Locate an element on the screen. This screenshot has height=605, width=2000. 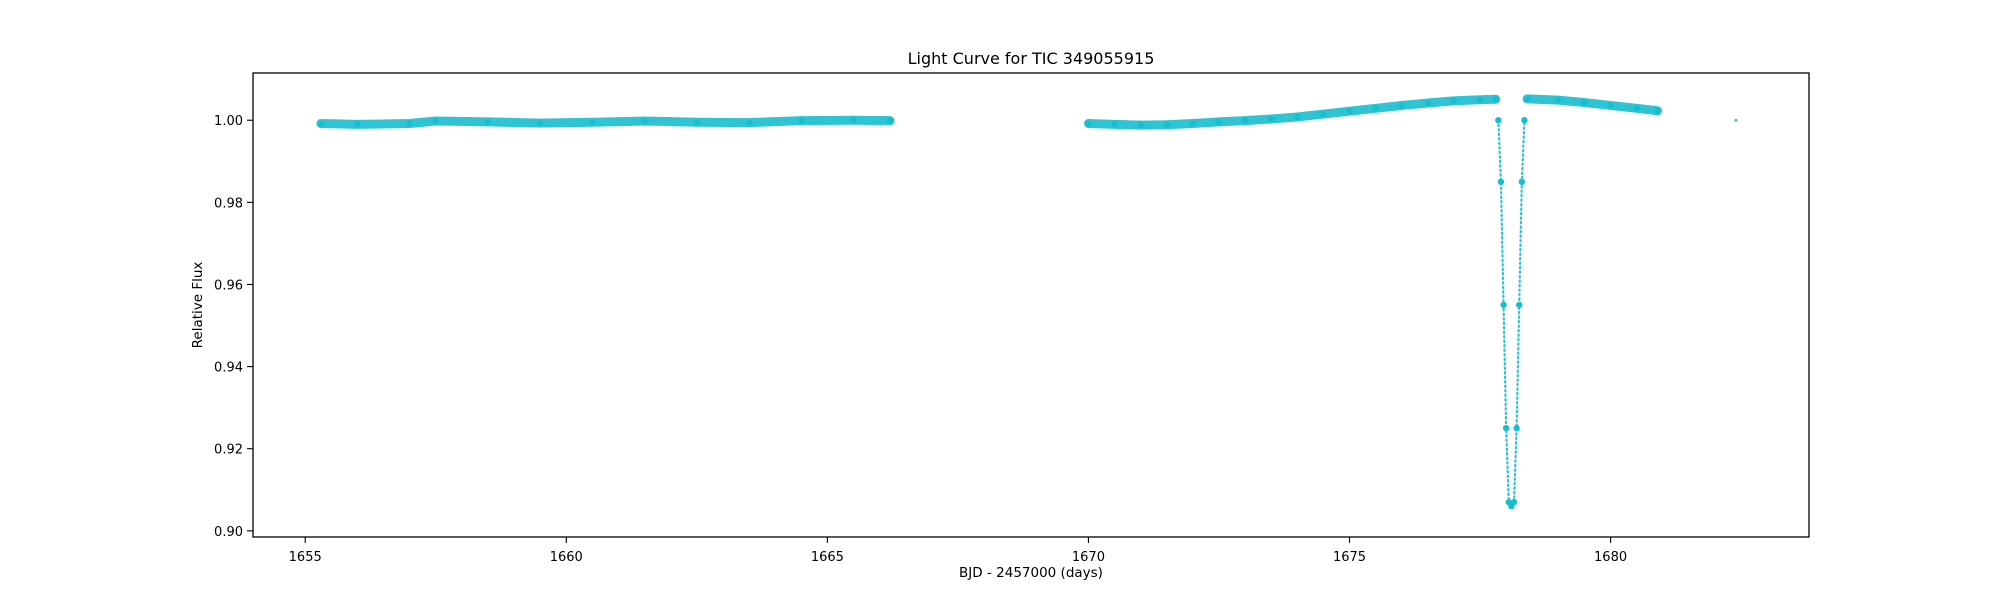
x-axis-label: BJD - 2457000 (days) is located at coordinates (1031, 573).